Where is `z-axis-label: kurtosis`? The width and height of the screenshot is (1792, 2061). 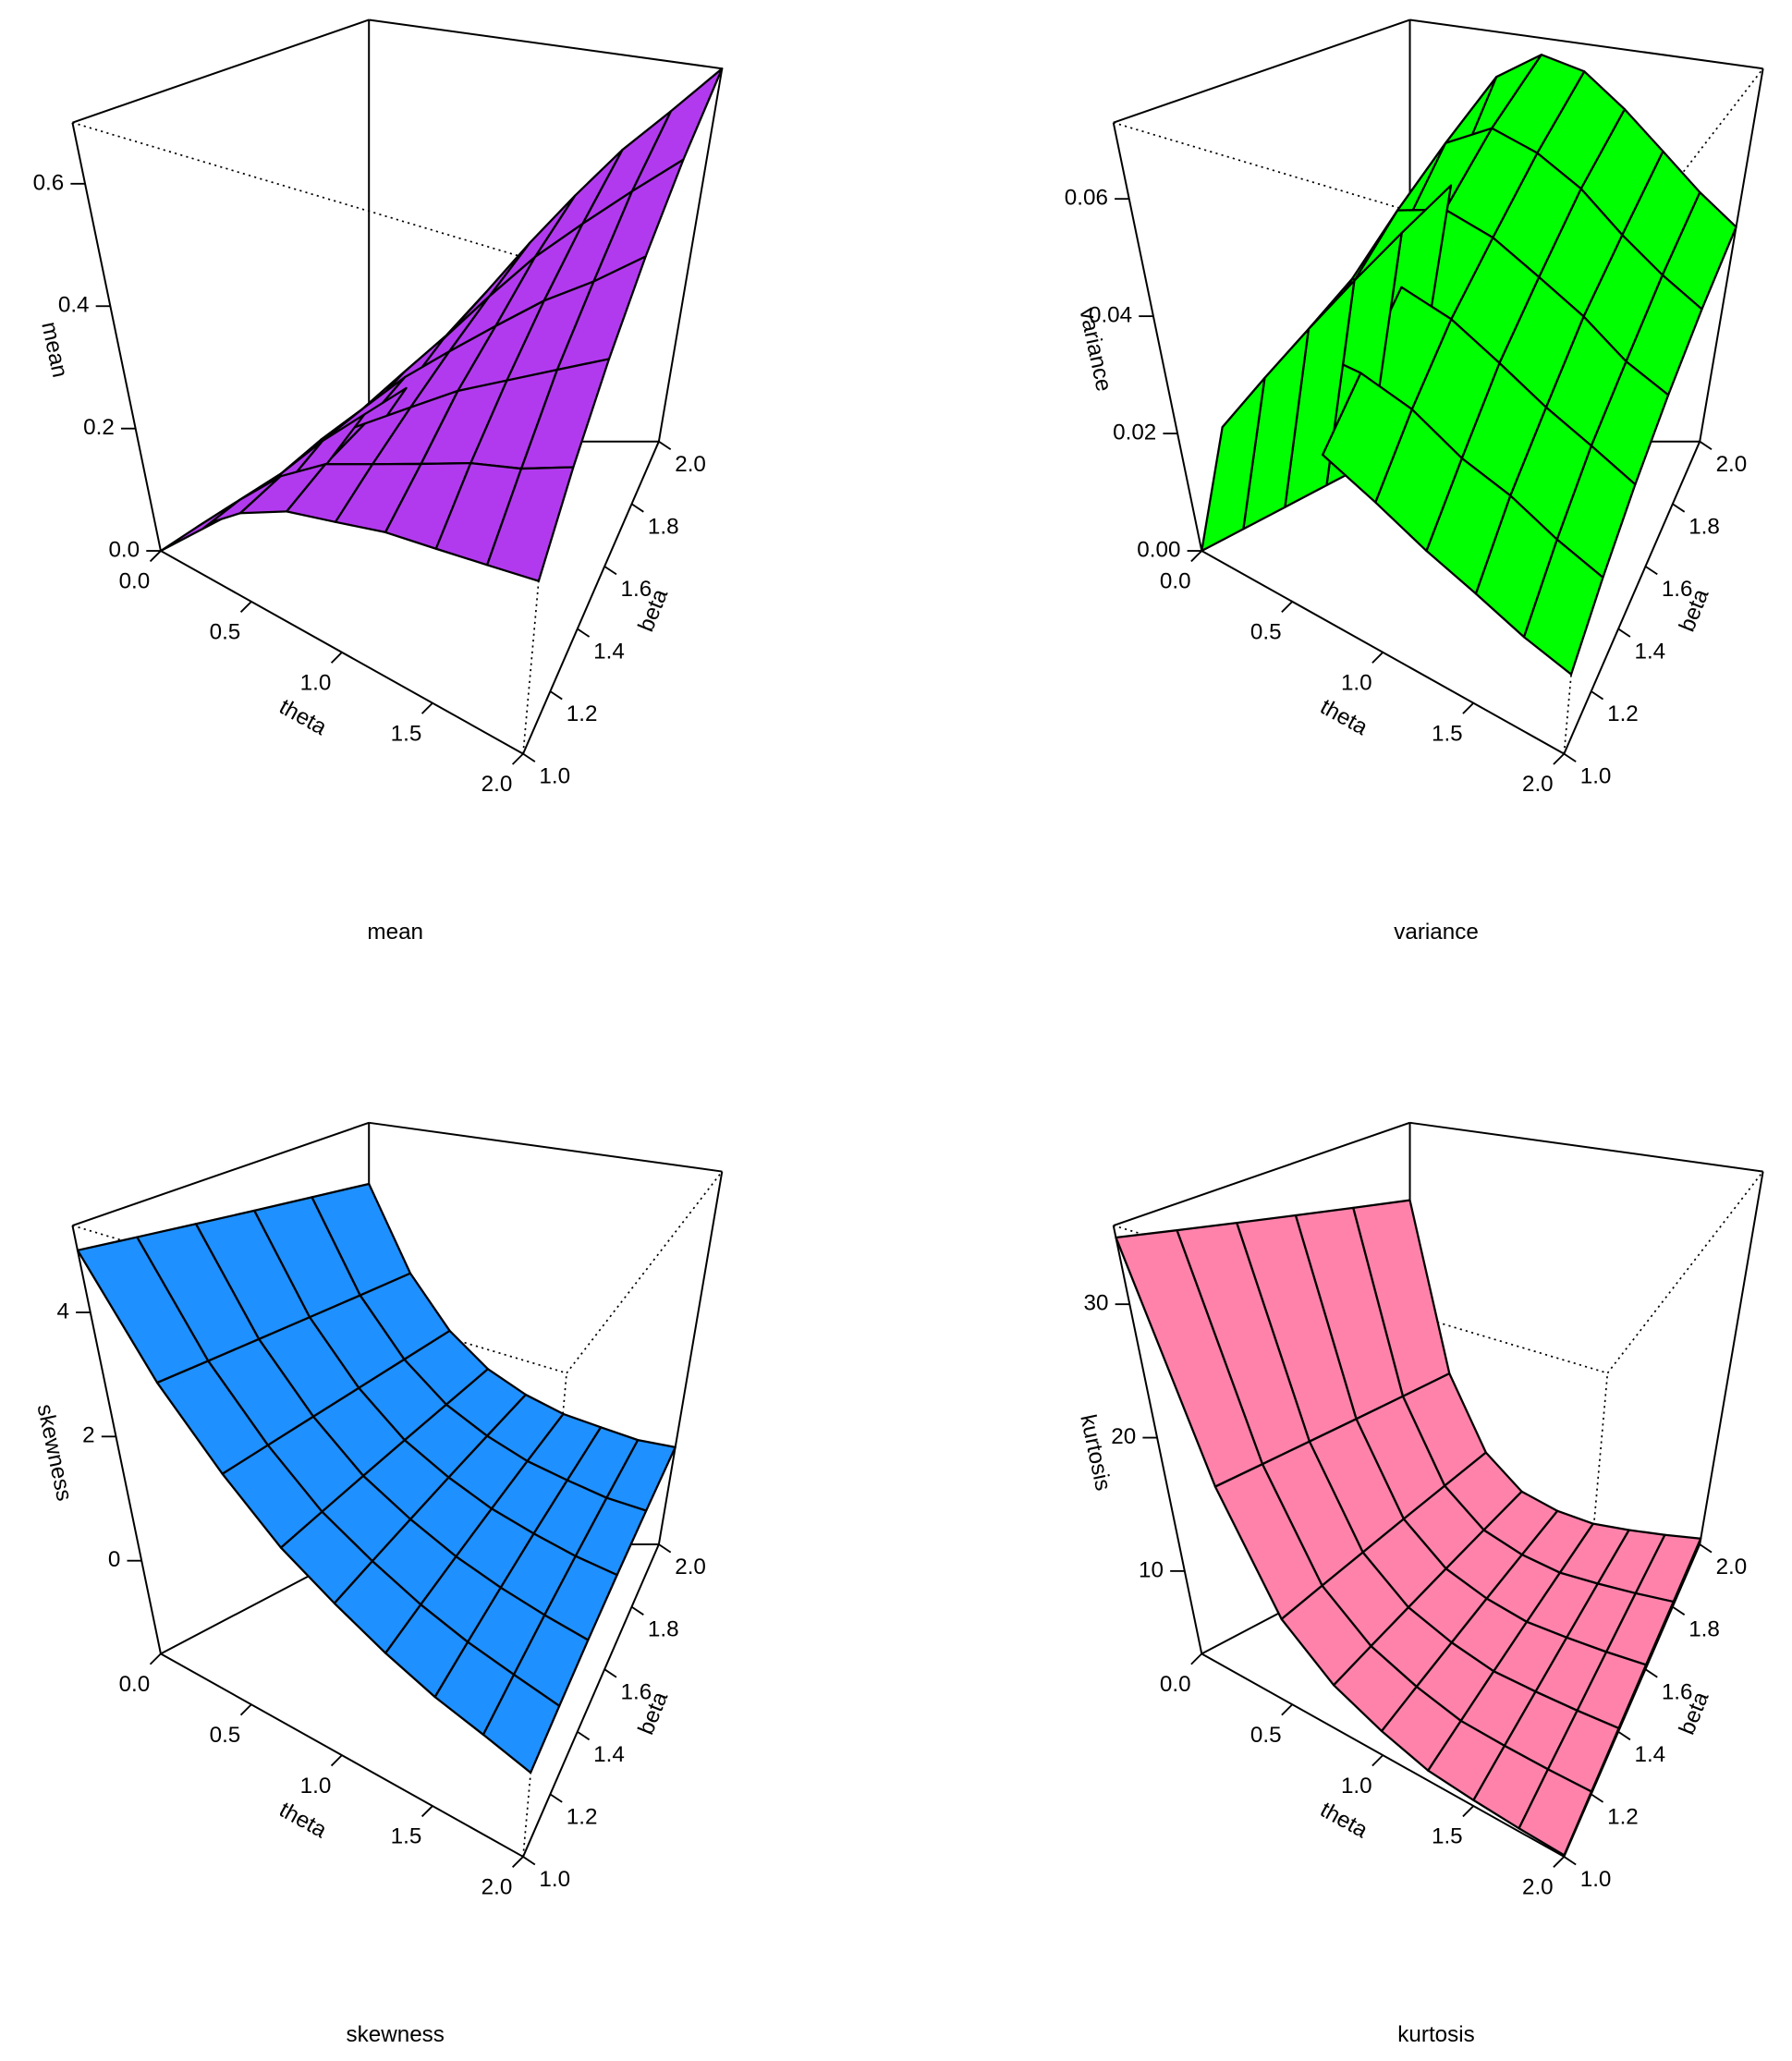
z-axis-label: kurtosis is located at coordinates (1095, 1452).